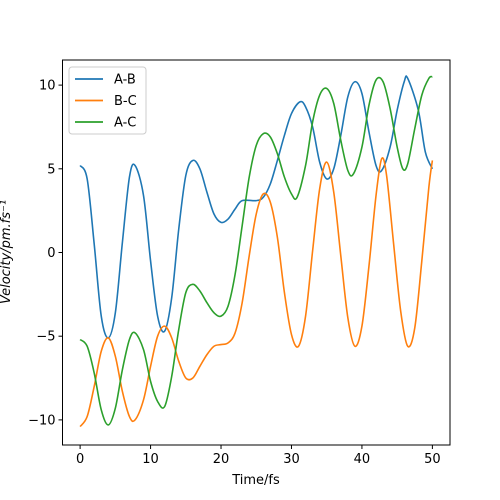 The image size is (500, 500). What do you see at coordinates (41, 420) in the screenshot?
I see `y-tick-label: −10` at bounding box center [41, 420].